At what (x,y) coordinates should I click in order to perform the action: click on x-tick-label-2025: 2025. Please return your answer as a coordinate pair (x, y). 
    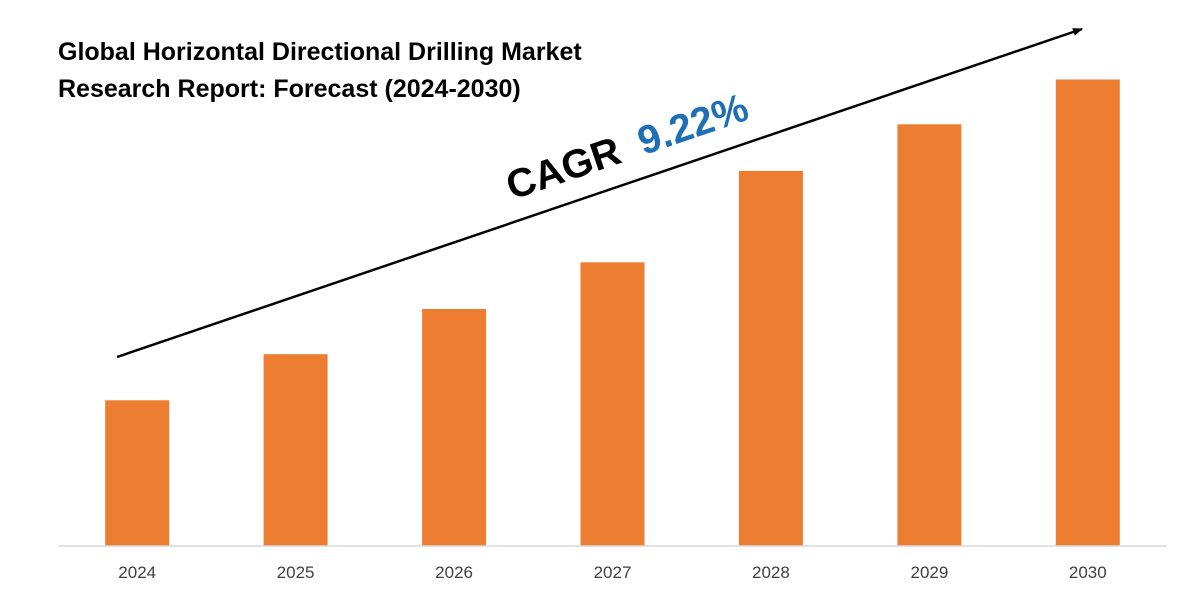
    Looking at the image, I should click on (296, 572).